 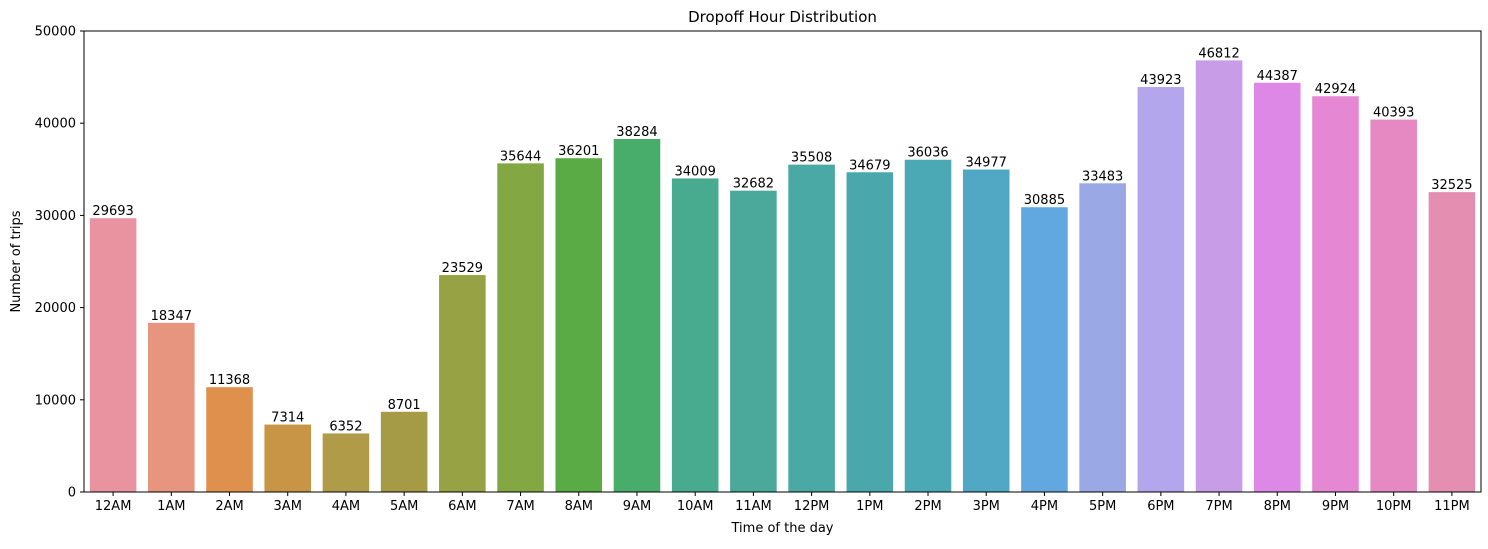 What do you see at coordinates (55, 400) in the screenshot?
I see `y-tick-label: 10000` at bounding box center [55, 400].